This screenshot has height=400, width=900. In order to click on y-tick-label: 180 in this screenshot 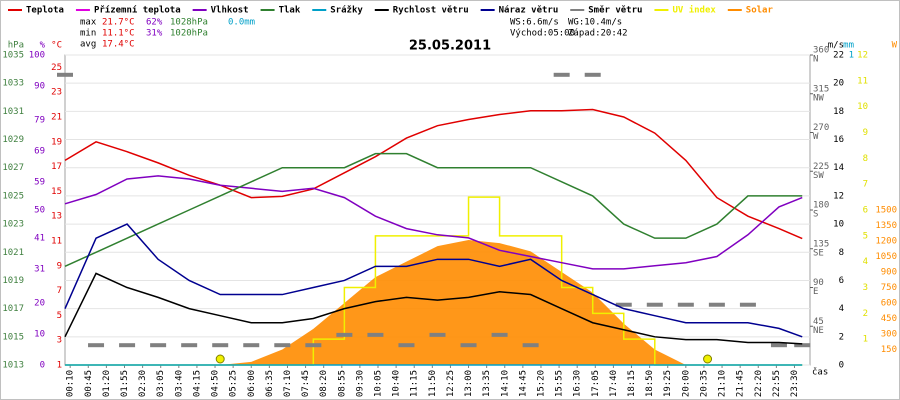, I will do `click(821, 206)`.